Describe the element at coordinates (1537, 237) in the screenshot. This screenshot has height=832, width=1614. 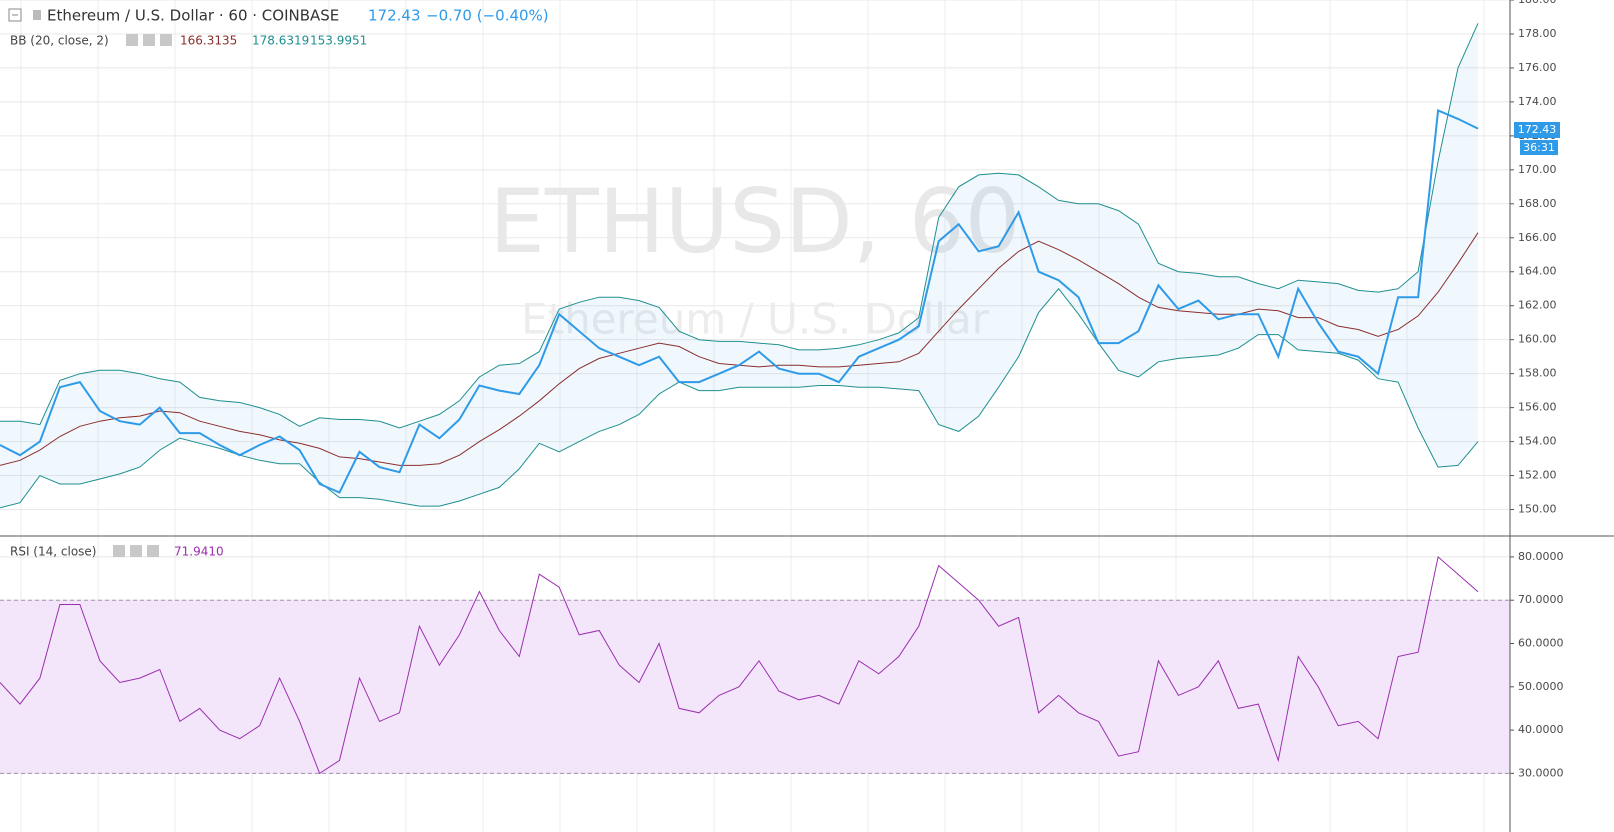
I see `y-tick-label: 166.00` at that location.